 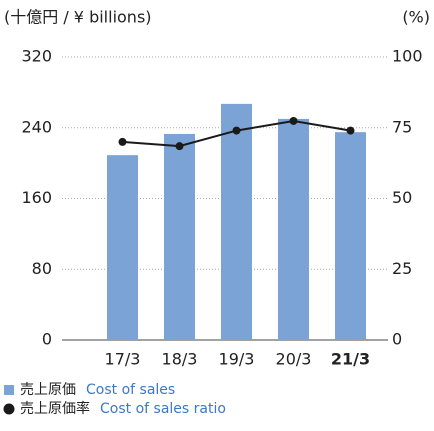 What do you see at coordinates (47, 339) in the screenshot?
I see `y-tick-label: 0` at bounding box center [47, 339].